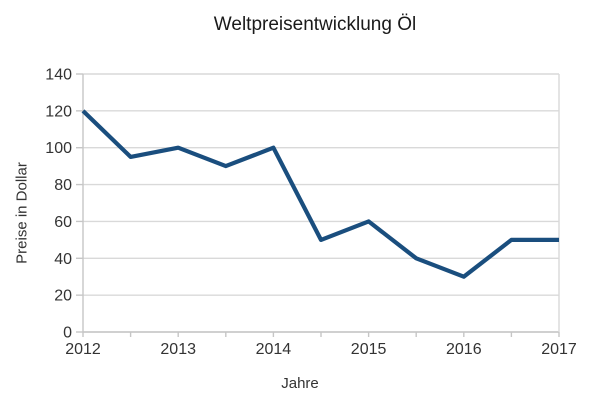 This screenshot has height=405, width=600. I want to click on y-tick-label: 100, so click(58, 148).